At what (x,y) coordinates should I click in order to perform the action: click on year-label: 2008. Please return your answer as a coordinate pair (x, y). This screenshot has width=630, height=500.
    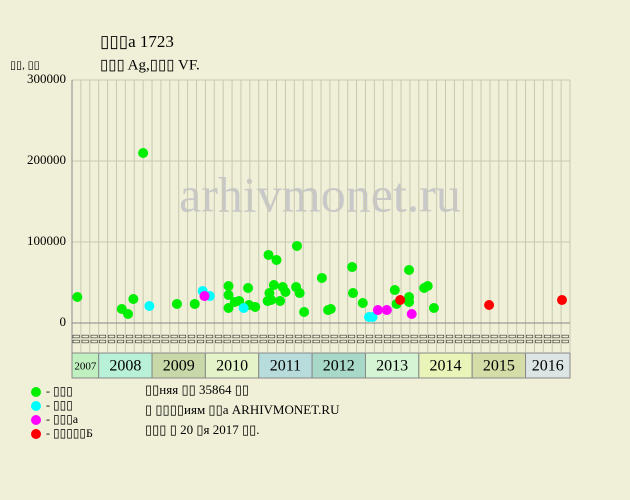
    Looking at the image, I should click on (125, 366).